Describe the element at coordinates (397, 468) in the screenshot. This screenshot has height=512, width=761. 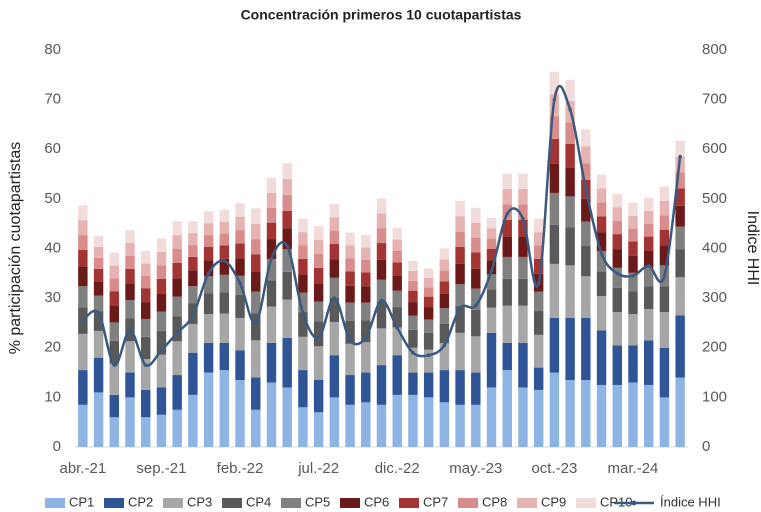
I see `x-tick-label: dic.-22` at that location.